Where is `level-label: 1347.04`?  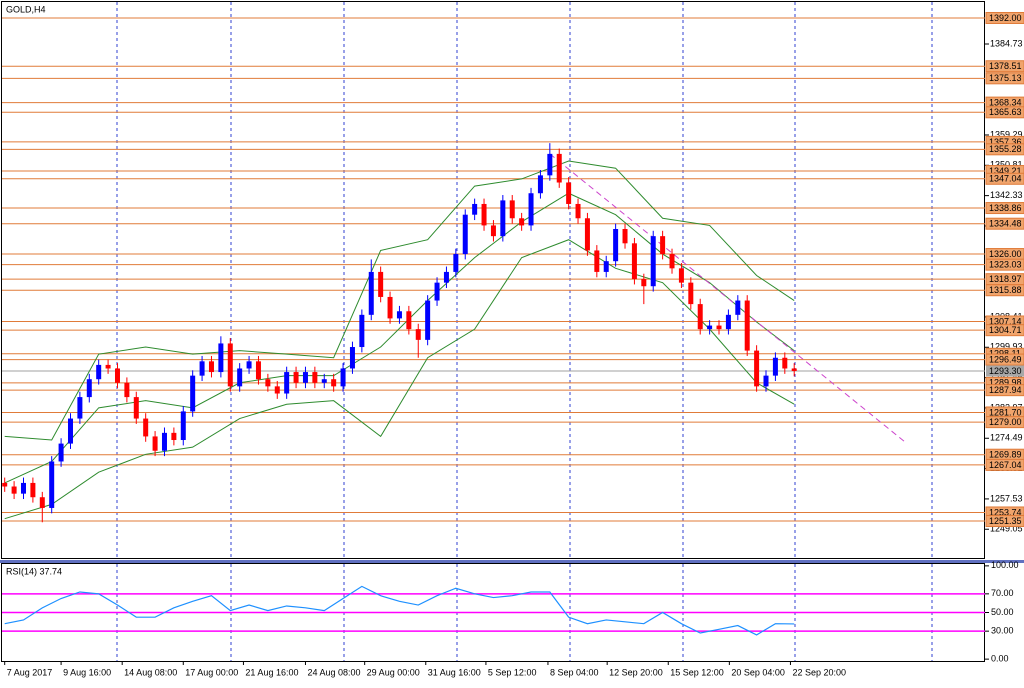 level-label: 1347.04 is located at coordinates (1005, 179).